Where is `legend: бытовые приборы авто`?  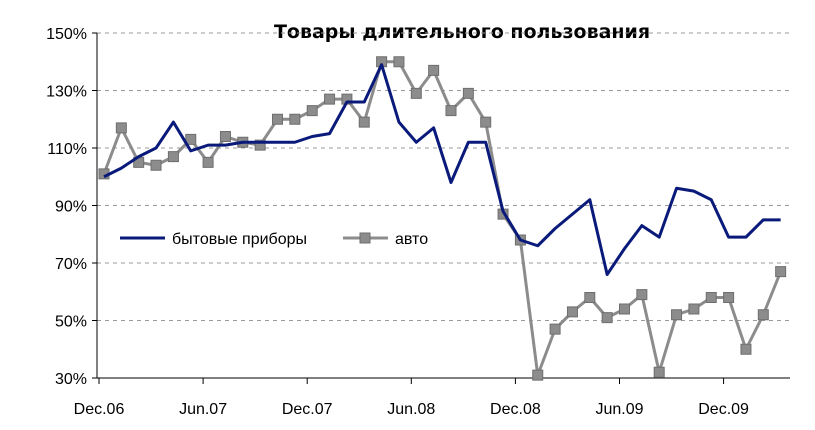 legend: бытовые приборы авто is located at coordinates (274, 239).